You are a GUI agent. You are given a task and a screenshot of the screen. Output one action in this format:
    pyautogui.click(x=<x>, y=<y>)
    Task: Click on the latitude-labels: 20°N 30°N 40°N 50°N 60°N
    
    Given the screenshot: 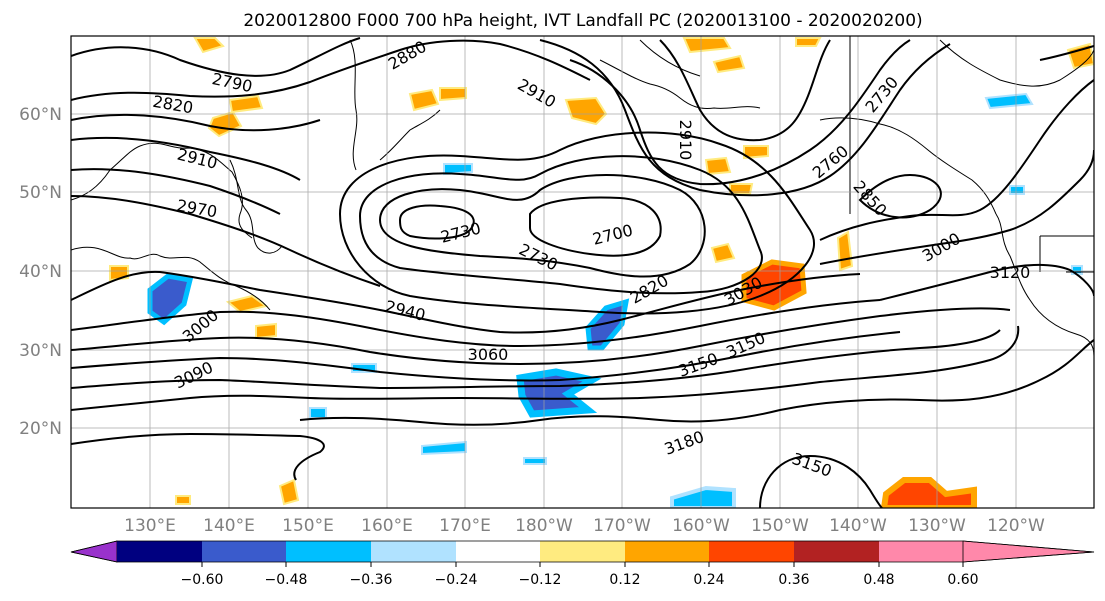 What is the action you would take?
    pyautogui.click(x=40, y=272)
    